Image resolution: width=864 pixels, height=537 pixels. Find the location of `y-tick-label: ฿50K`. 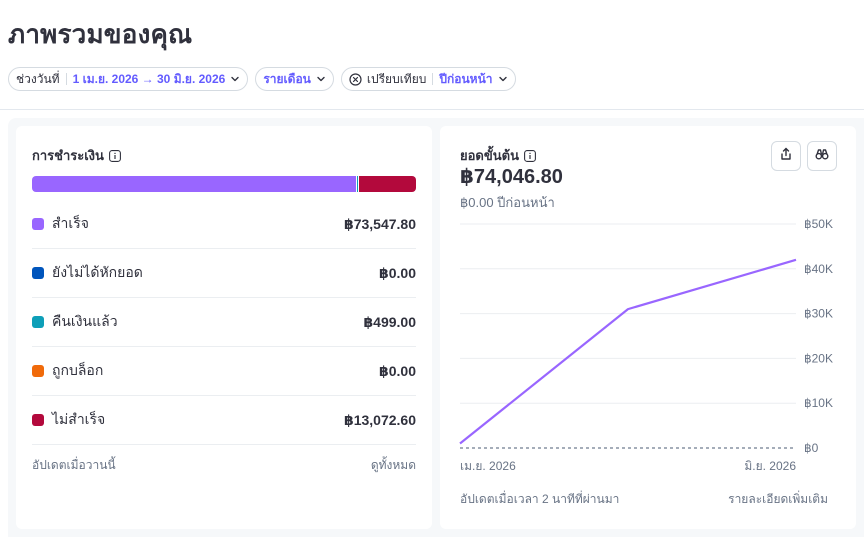

y-tick-label: ฿50K is located at coordinates (818, 224).